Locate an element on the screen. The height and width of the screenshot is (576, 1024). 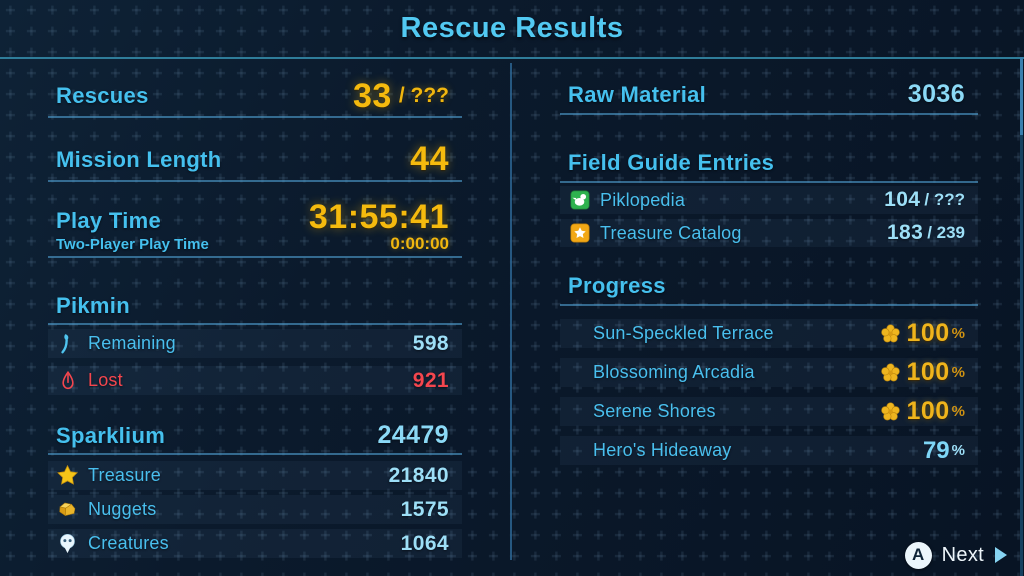
treasure-label: Treasure is located at coordinates (124, 475).